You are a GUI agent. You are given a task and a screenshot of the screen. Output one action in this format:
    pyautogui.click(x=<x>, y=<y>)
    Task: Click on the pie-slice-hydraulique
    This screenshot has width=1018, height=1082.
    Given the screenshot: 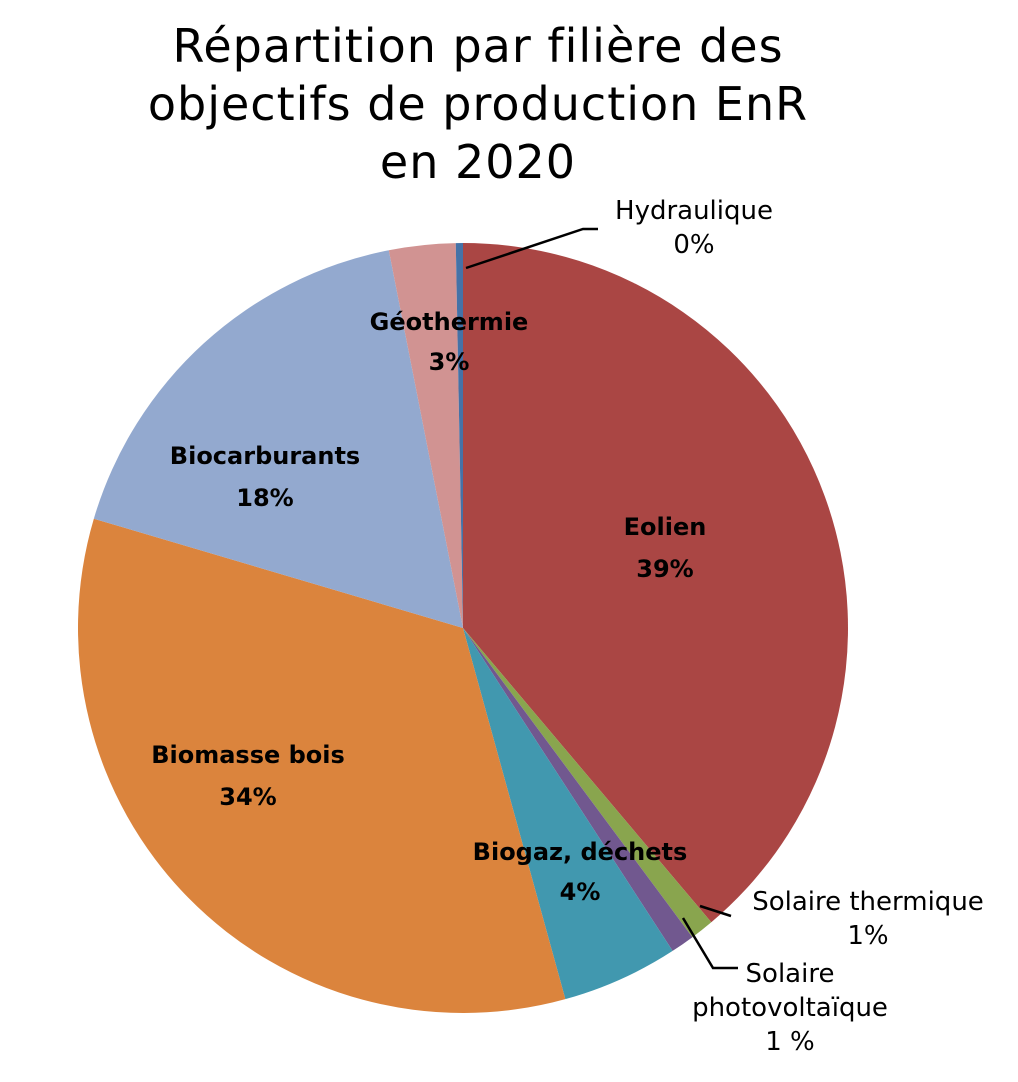 What is the action you would take?
    pyautogui.click(x=459, y=435)
    